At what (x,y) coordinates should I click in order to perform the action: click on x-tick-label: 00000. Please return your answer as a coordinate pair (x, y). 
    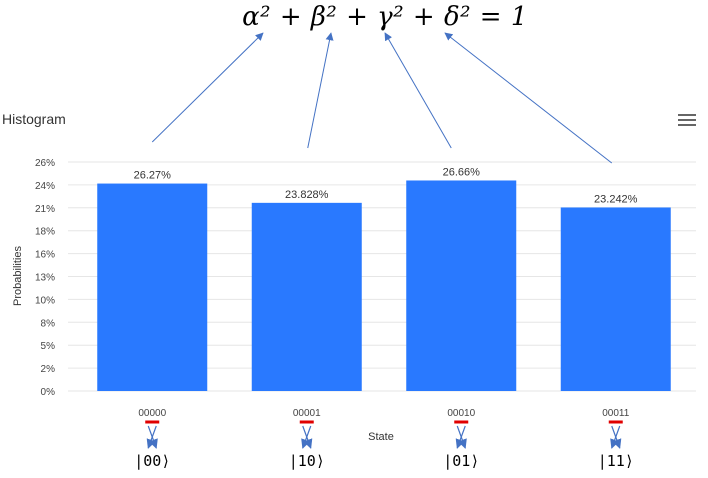
    Looking at the image, I should click on (152, 413).